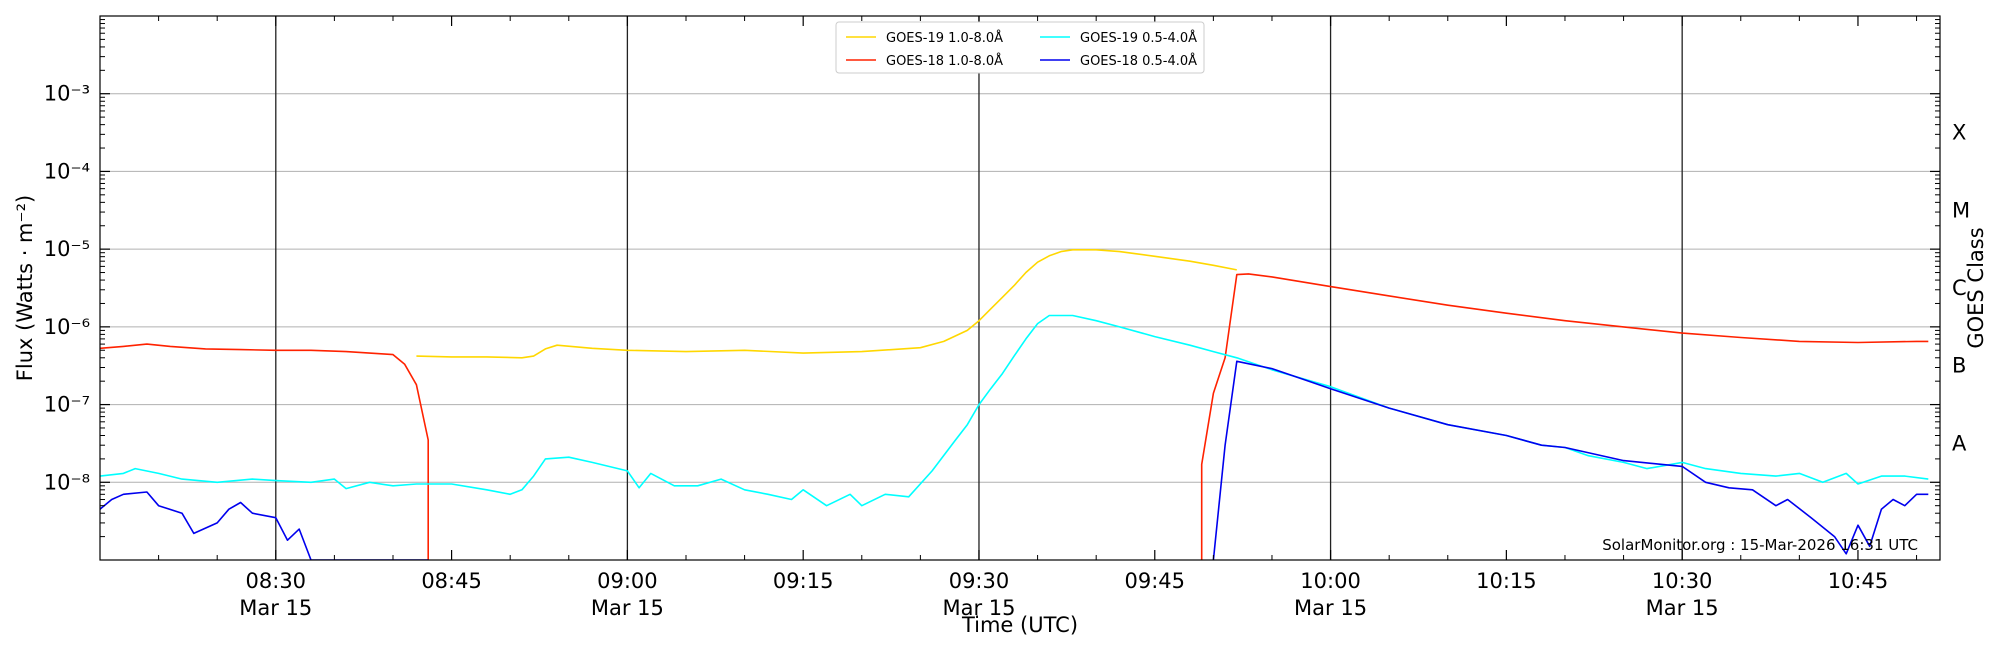 The width and height of the screenshot is (2000, 650). I want to click on x-tick-label: 09:00, so click(627, 581).